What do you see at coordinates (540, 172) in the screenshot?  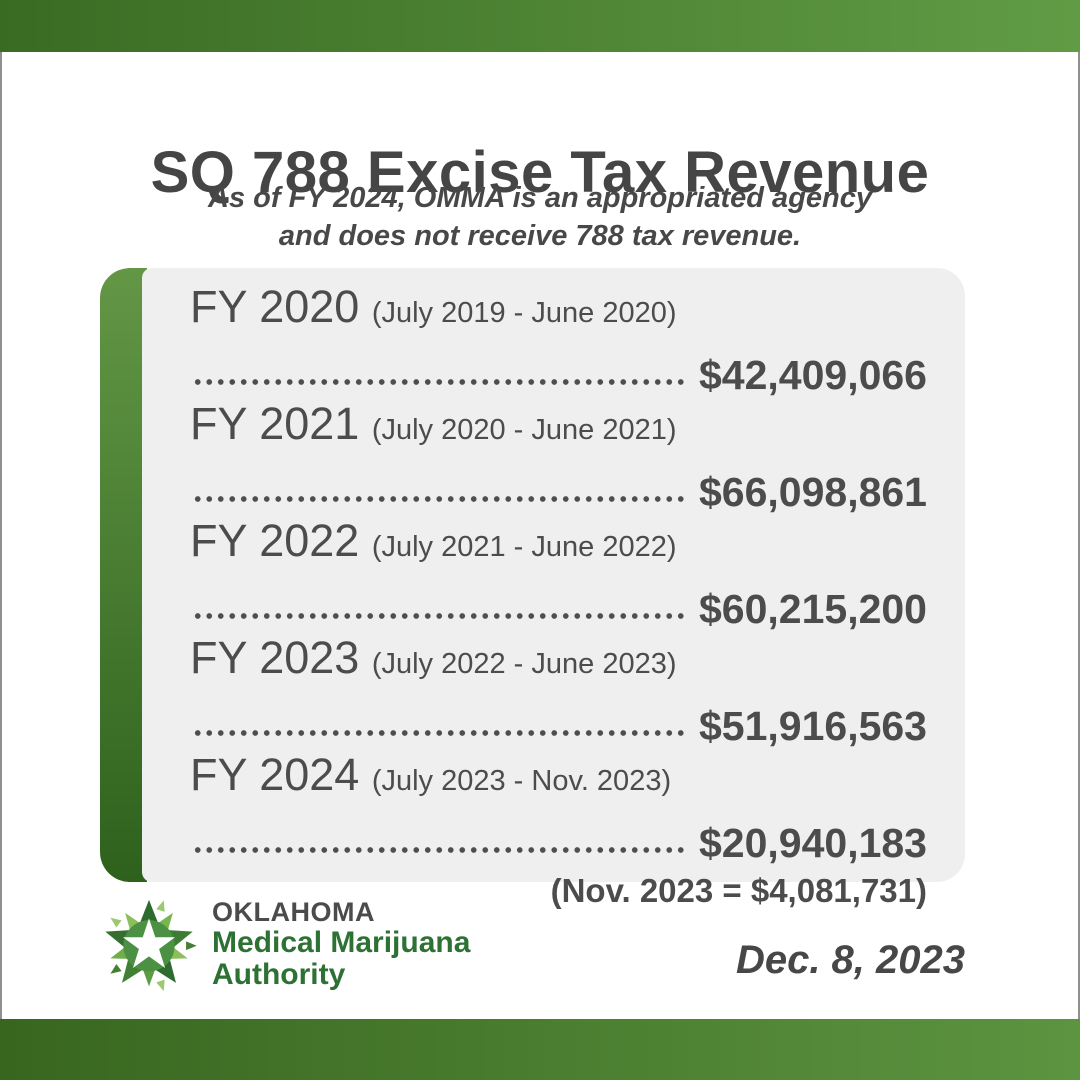 I see `page-title: SQ 788 Excise Tax Revenue` at bounding box center [540, 172].